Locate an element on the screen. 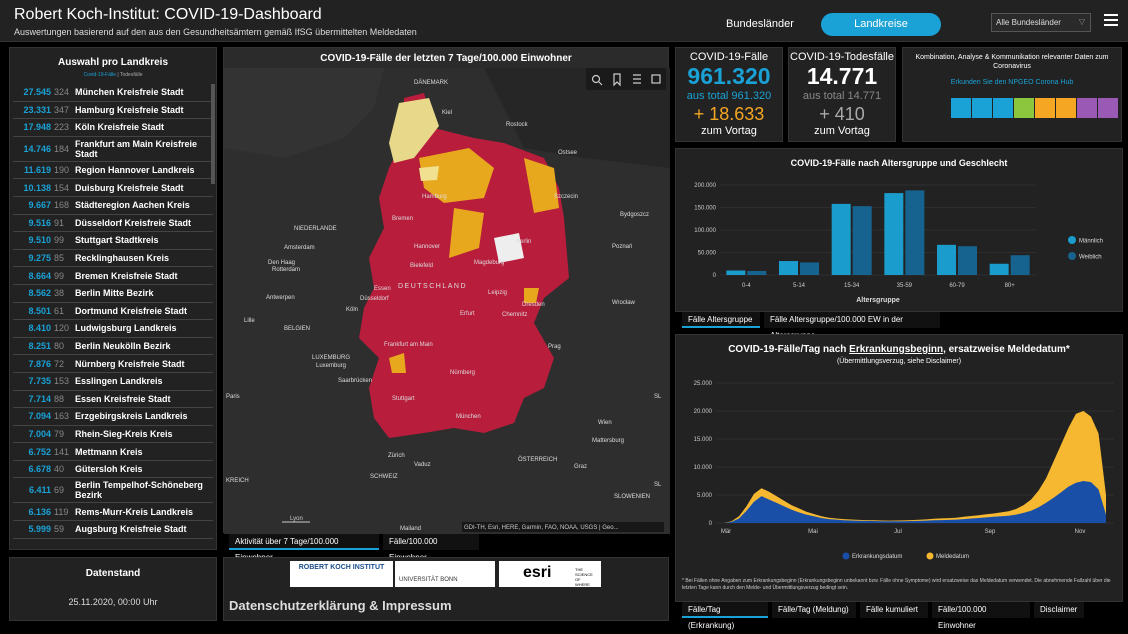 Image resolution: width=1128 pixels, height=634 pixels. list-item: 7.714 88 Essen Kreisfreie Stadt is located at coordinates (113, 400).